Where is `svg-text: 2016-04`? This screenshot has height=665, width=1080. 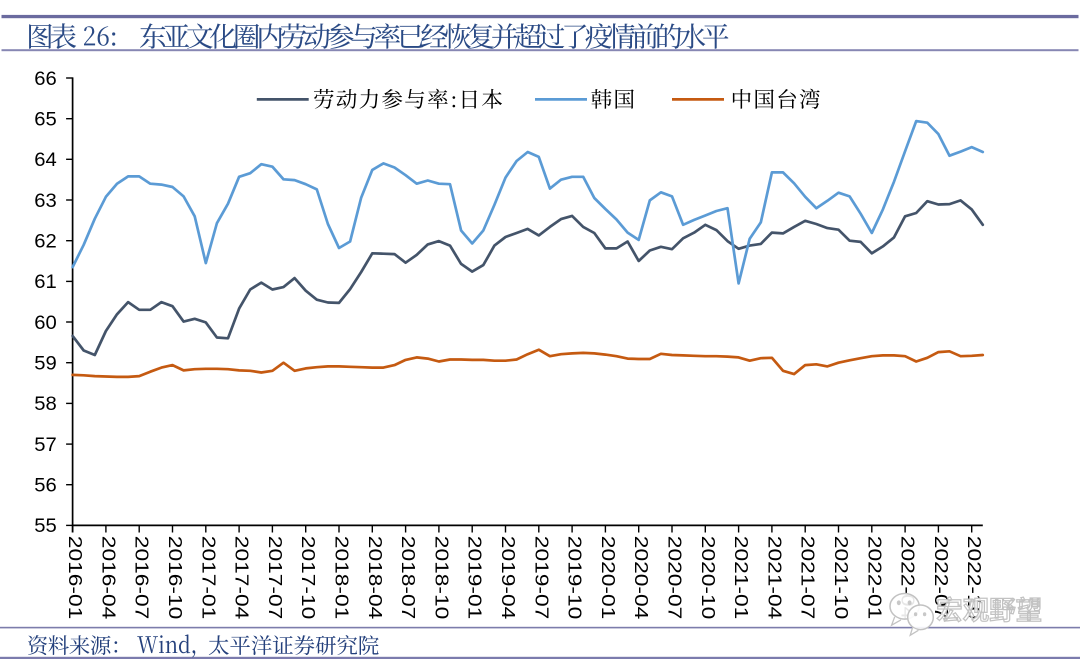 svg-text: 2016-04 is located at coordinates (108, 578).